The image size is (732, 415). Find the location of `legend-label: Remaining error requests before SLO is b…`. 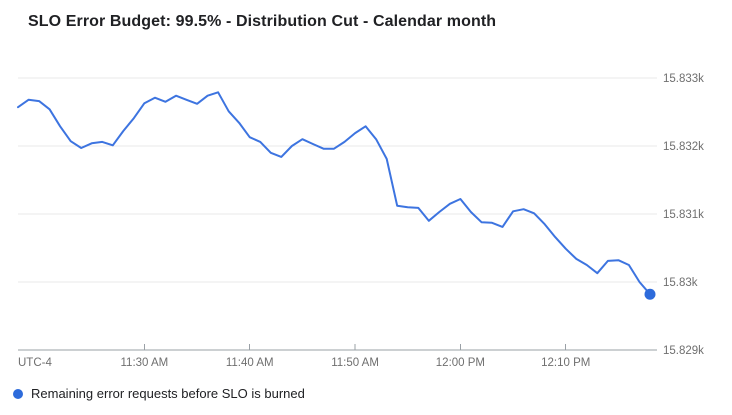

legend-label: Remaining error requests before SLO is b… is located at coordinates (168, 393).